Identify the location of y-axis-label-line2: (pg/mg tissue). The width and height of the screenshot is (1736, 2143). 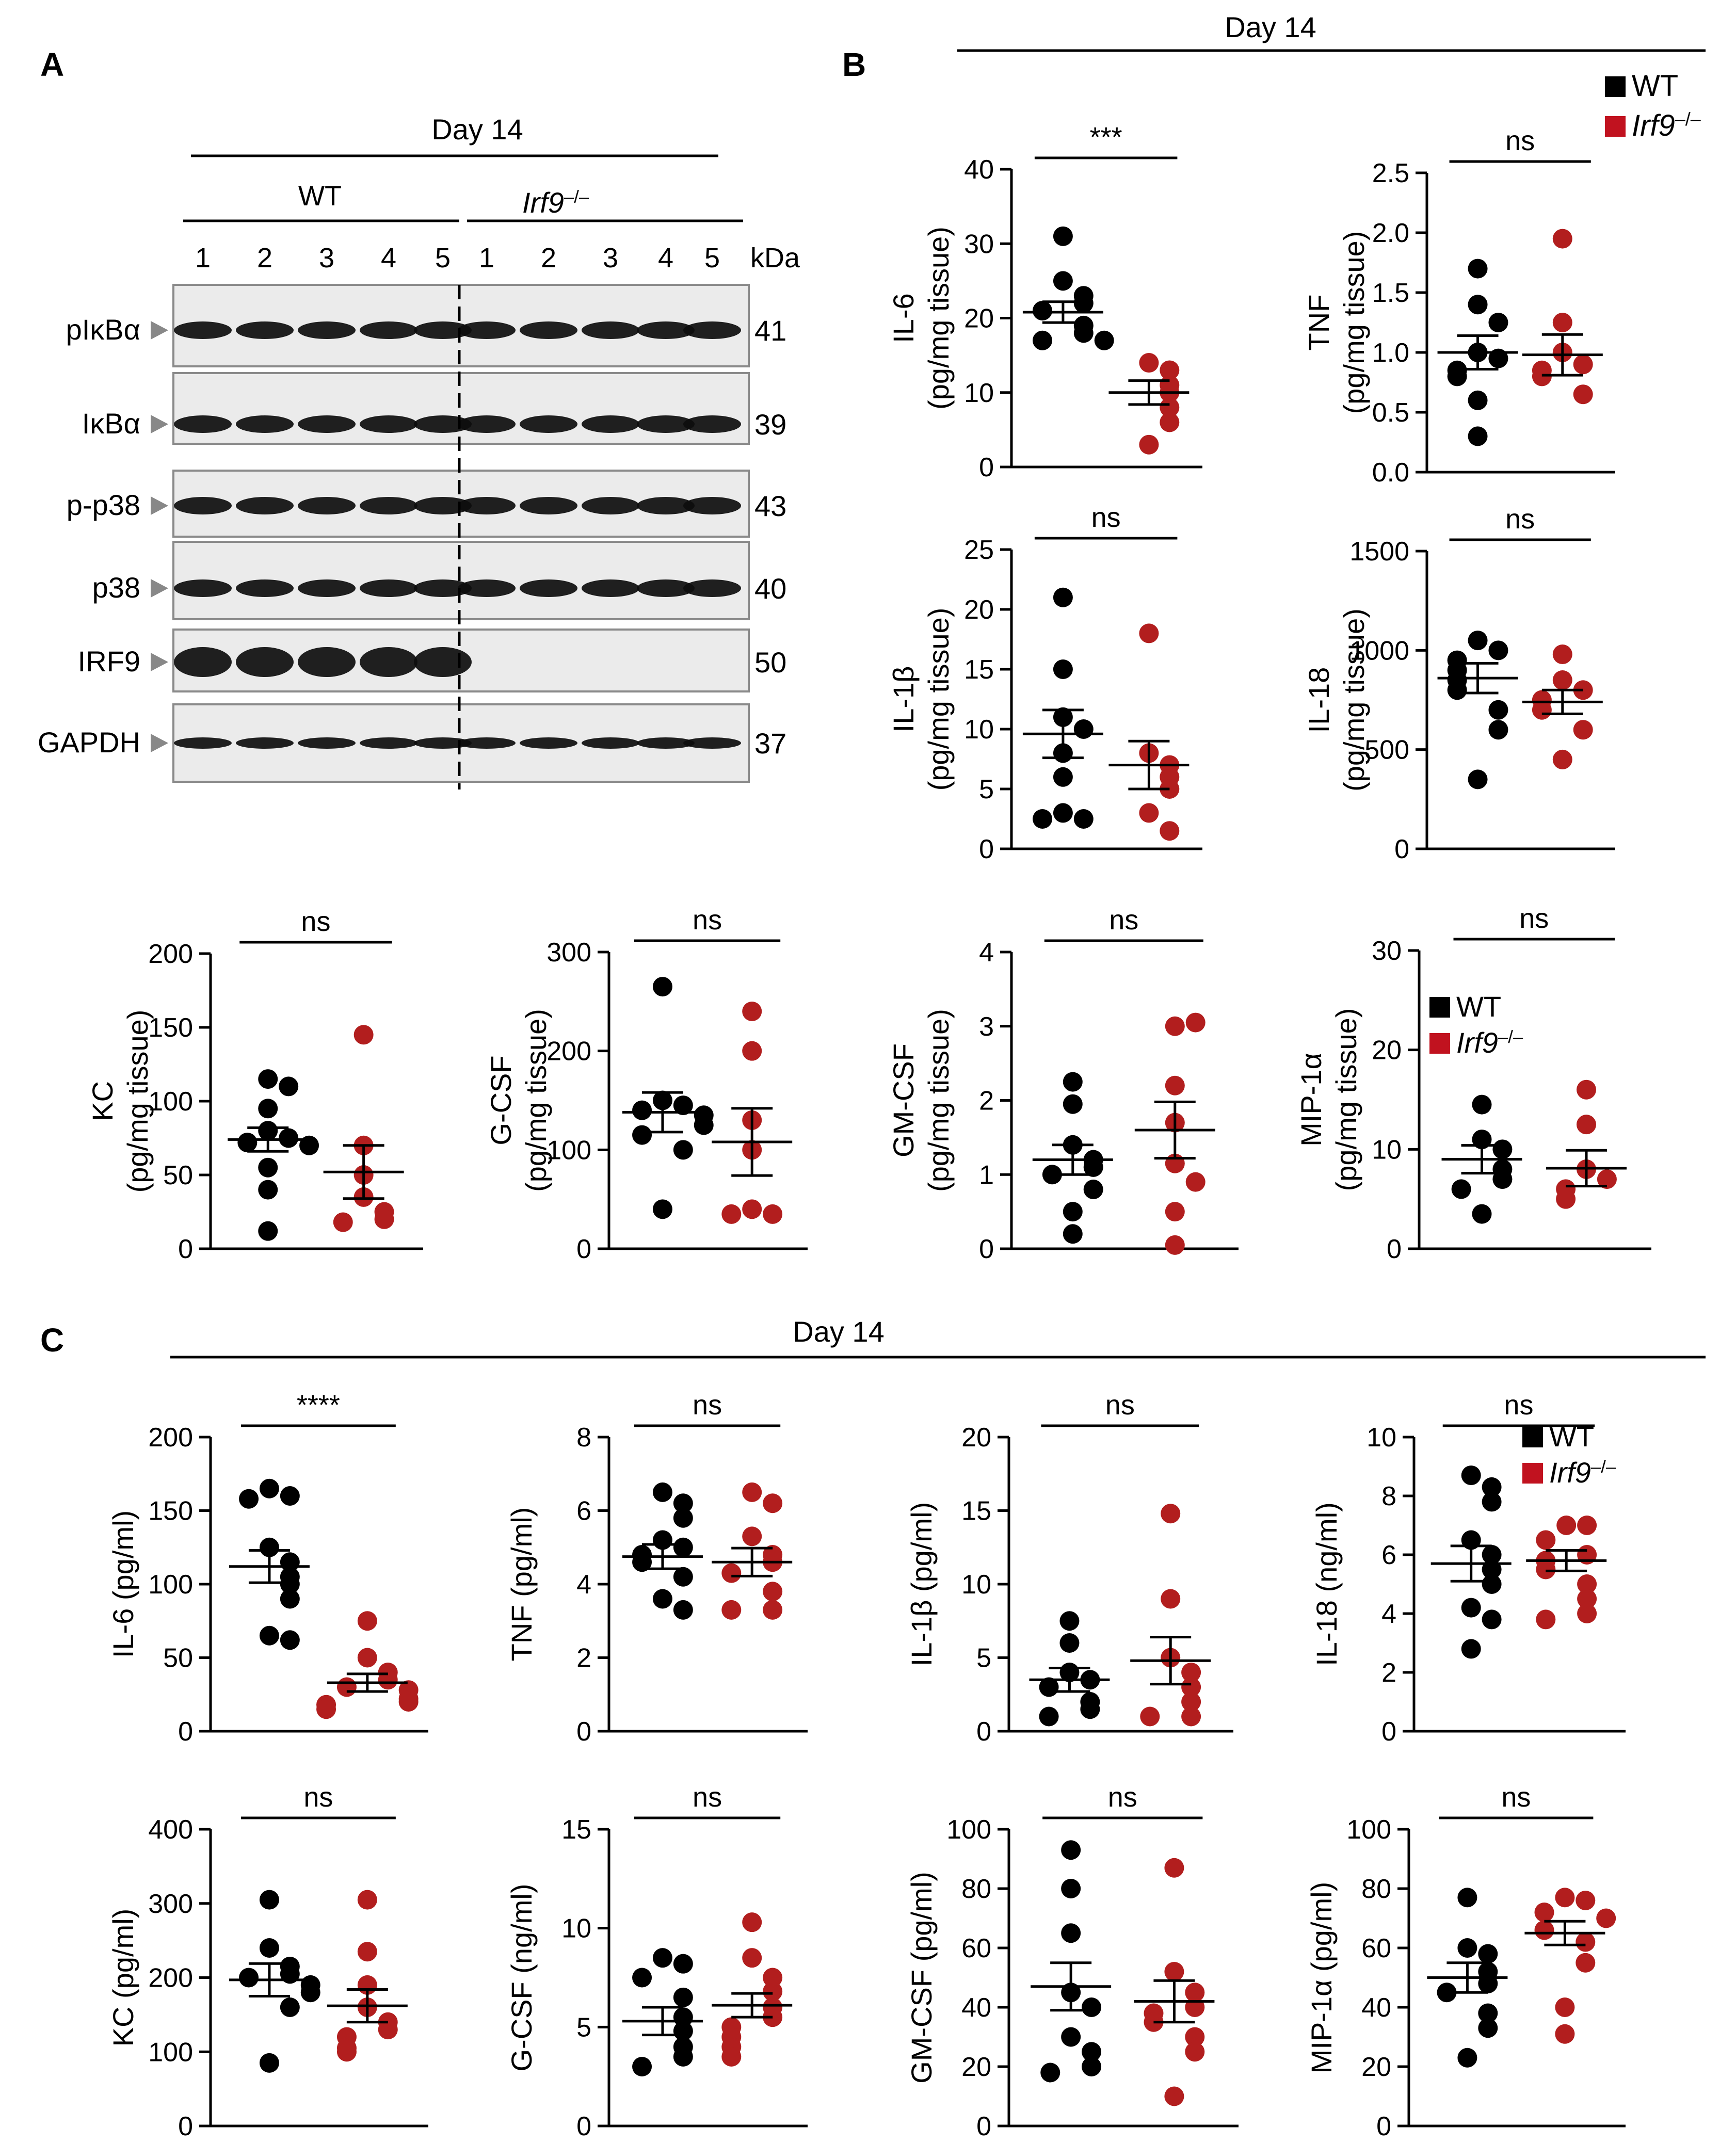
(536, 1100).